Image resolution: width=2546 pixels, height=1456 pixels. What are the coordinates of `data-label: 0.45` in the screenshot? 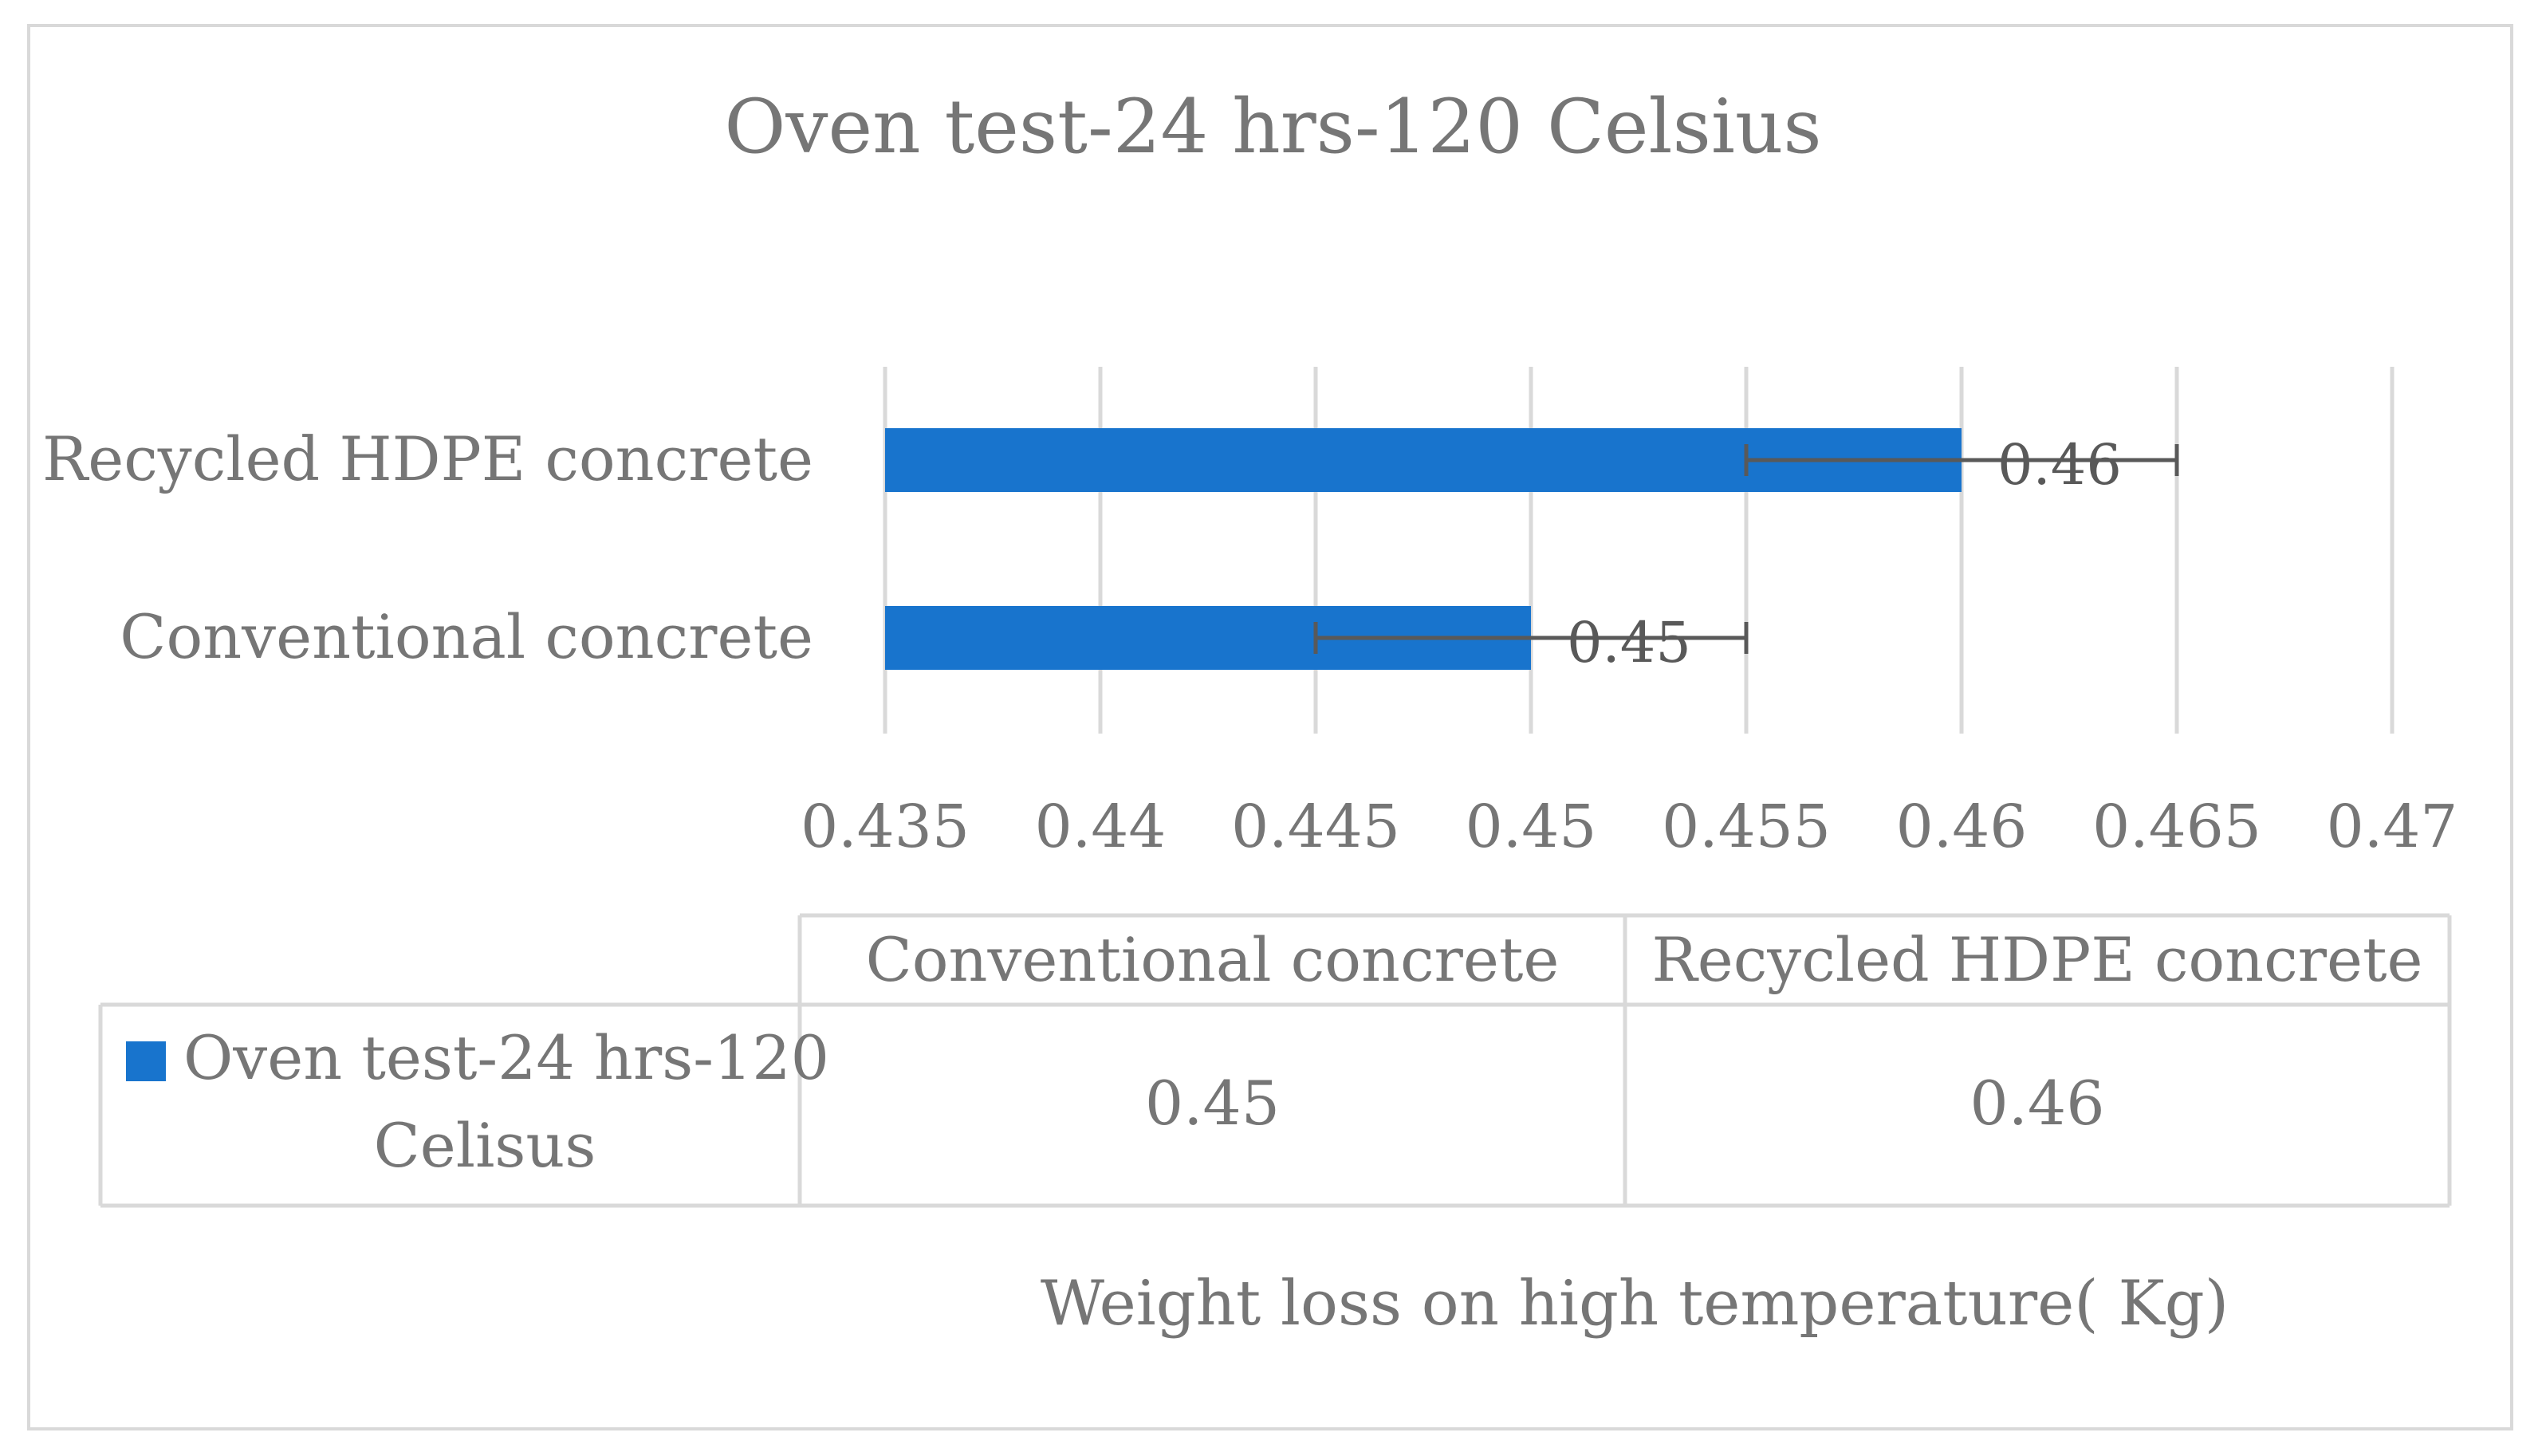 It's located at (1629, 642).